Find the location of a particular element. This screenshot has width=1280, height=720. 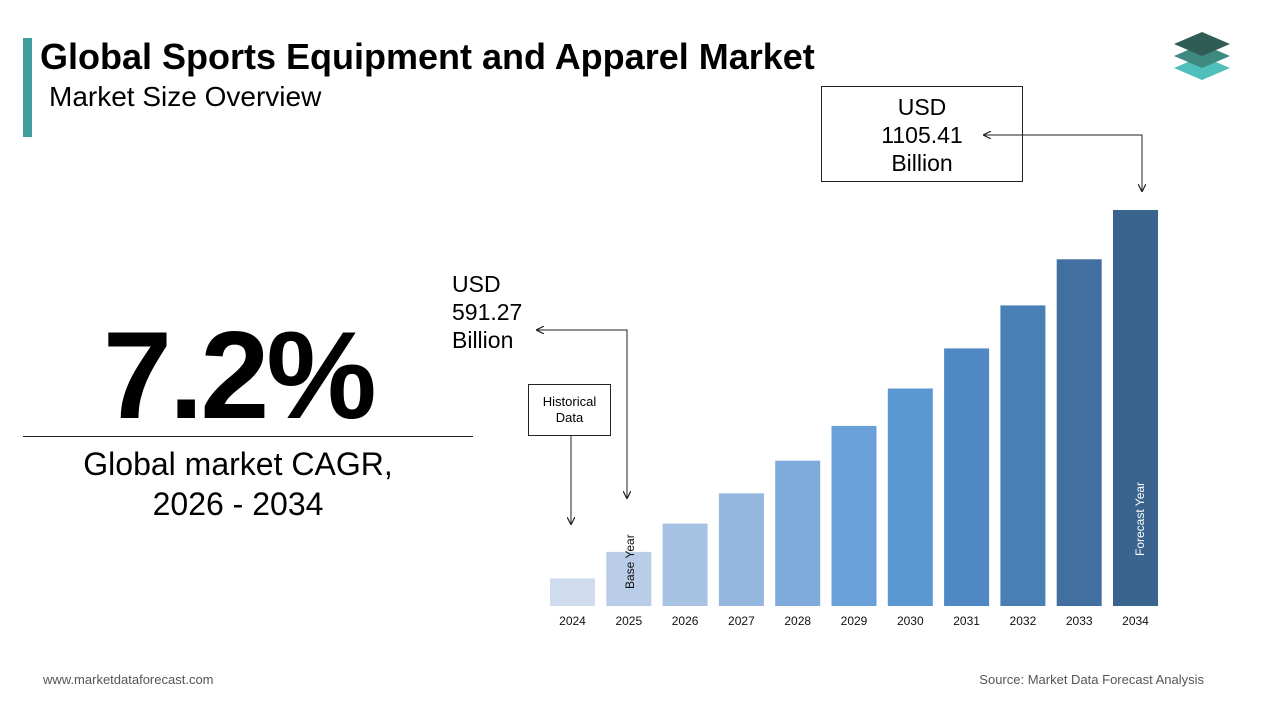

x-tick-2028: 2028 is located at coordinates (797, 621).